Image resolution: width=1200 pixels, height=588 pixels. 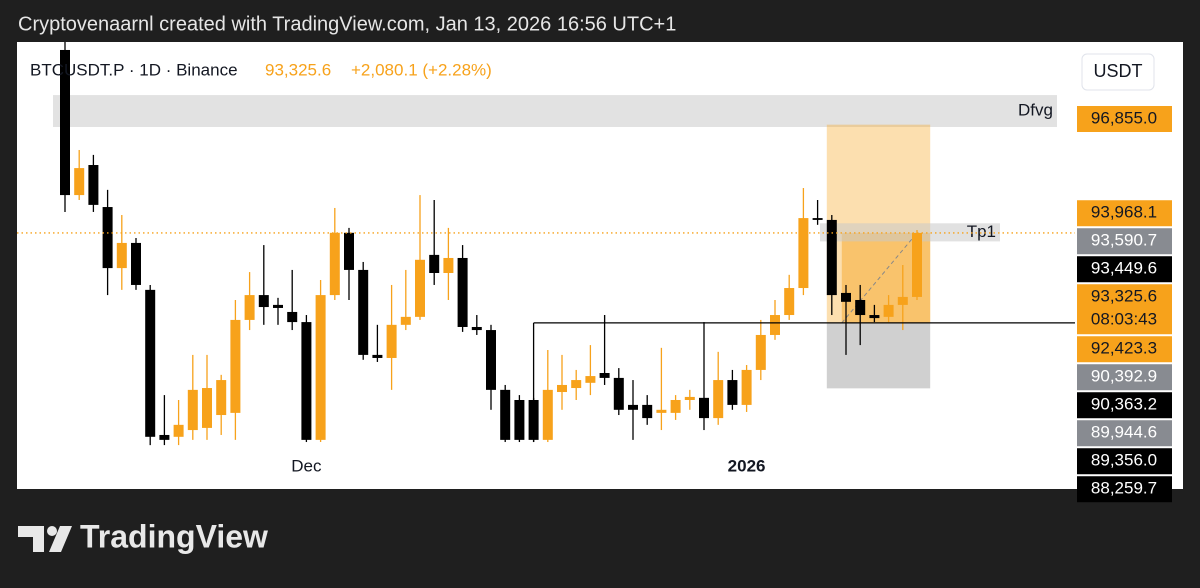 I want to click on trade-path, so click(x=879, y=278).